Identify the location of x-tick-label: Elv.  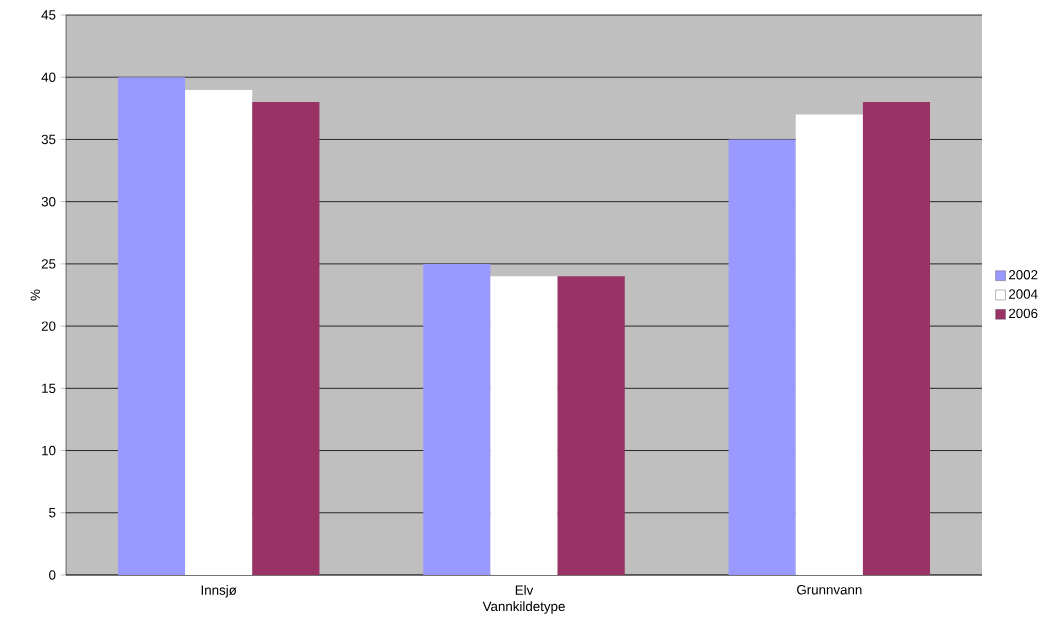
(524, 590).